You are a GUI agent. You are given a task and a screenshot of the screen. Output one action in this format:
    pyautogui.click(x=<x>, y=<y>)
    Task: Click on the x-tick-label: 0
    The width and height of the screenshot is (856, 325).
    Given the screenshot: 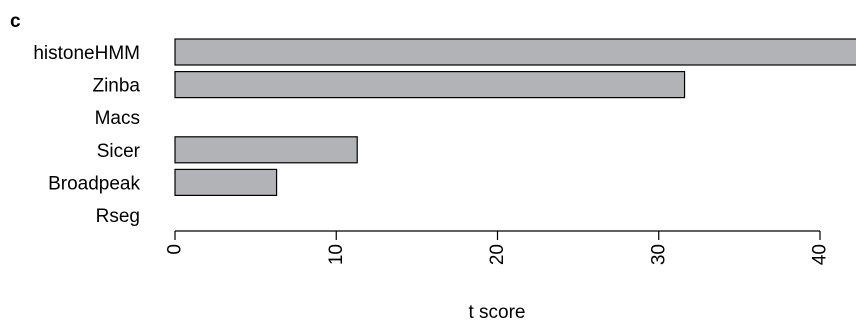 What is the action you would take?
    pyautogui.click(x=175, y=249)
    